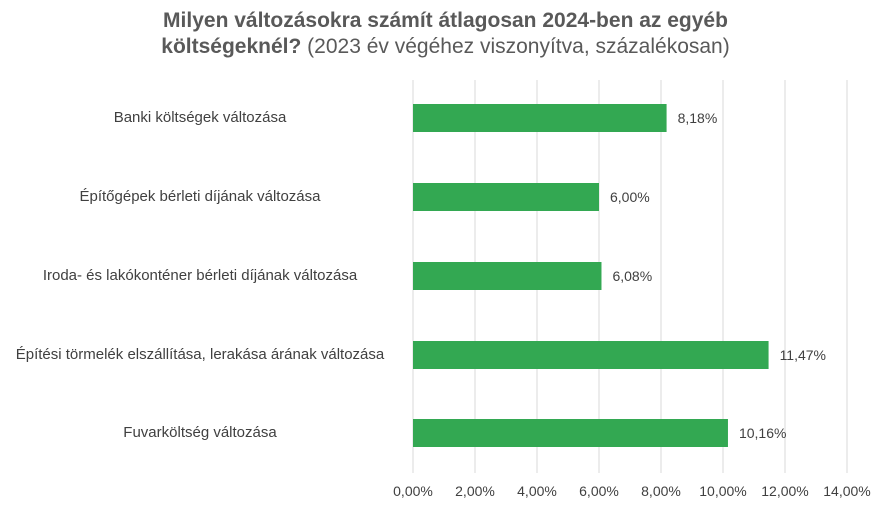  What do you see at coordinates (846, 491) in the screenshot?
I see `x-tick-label: 14,00%` at bounding box center [846, 491].